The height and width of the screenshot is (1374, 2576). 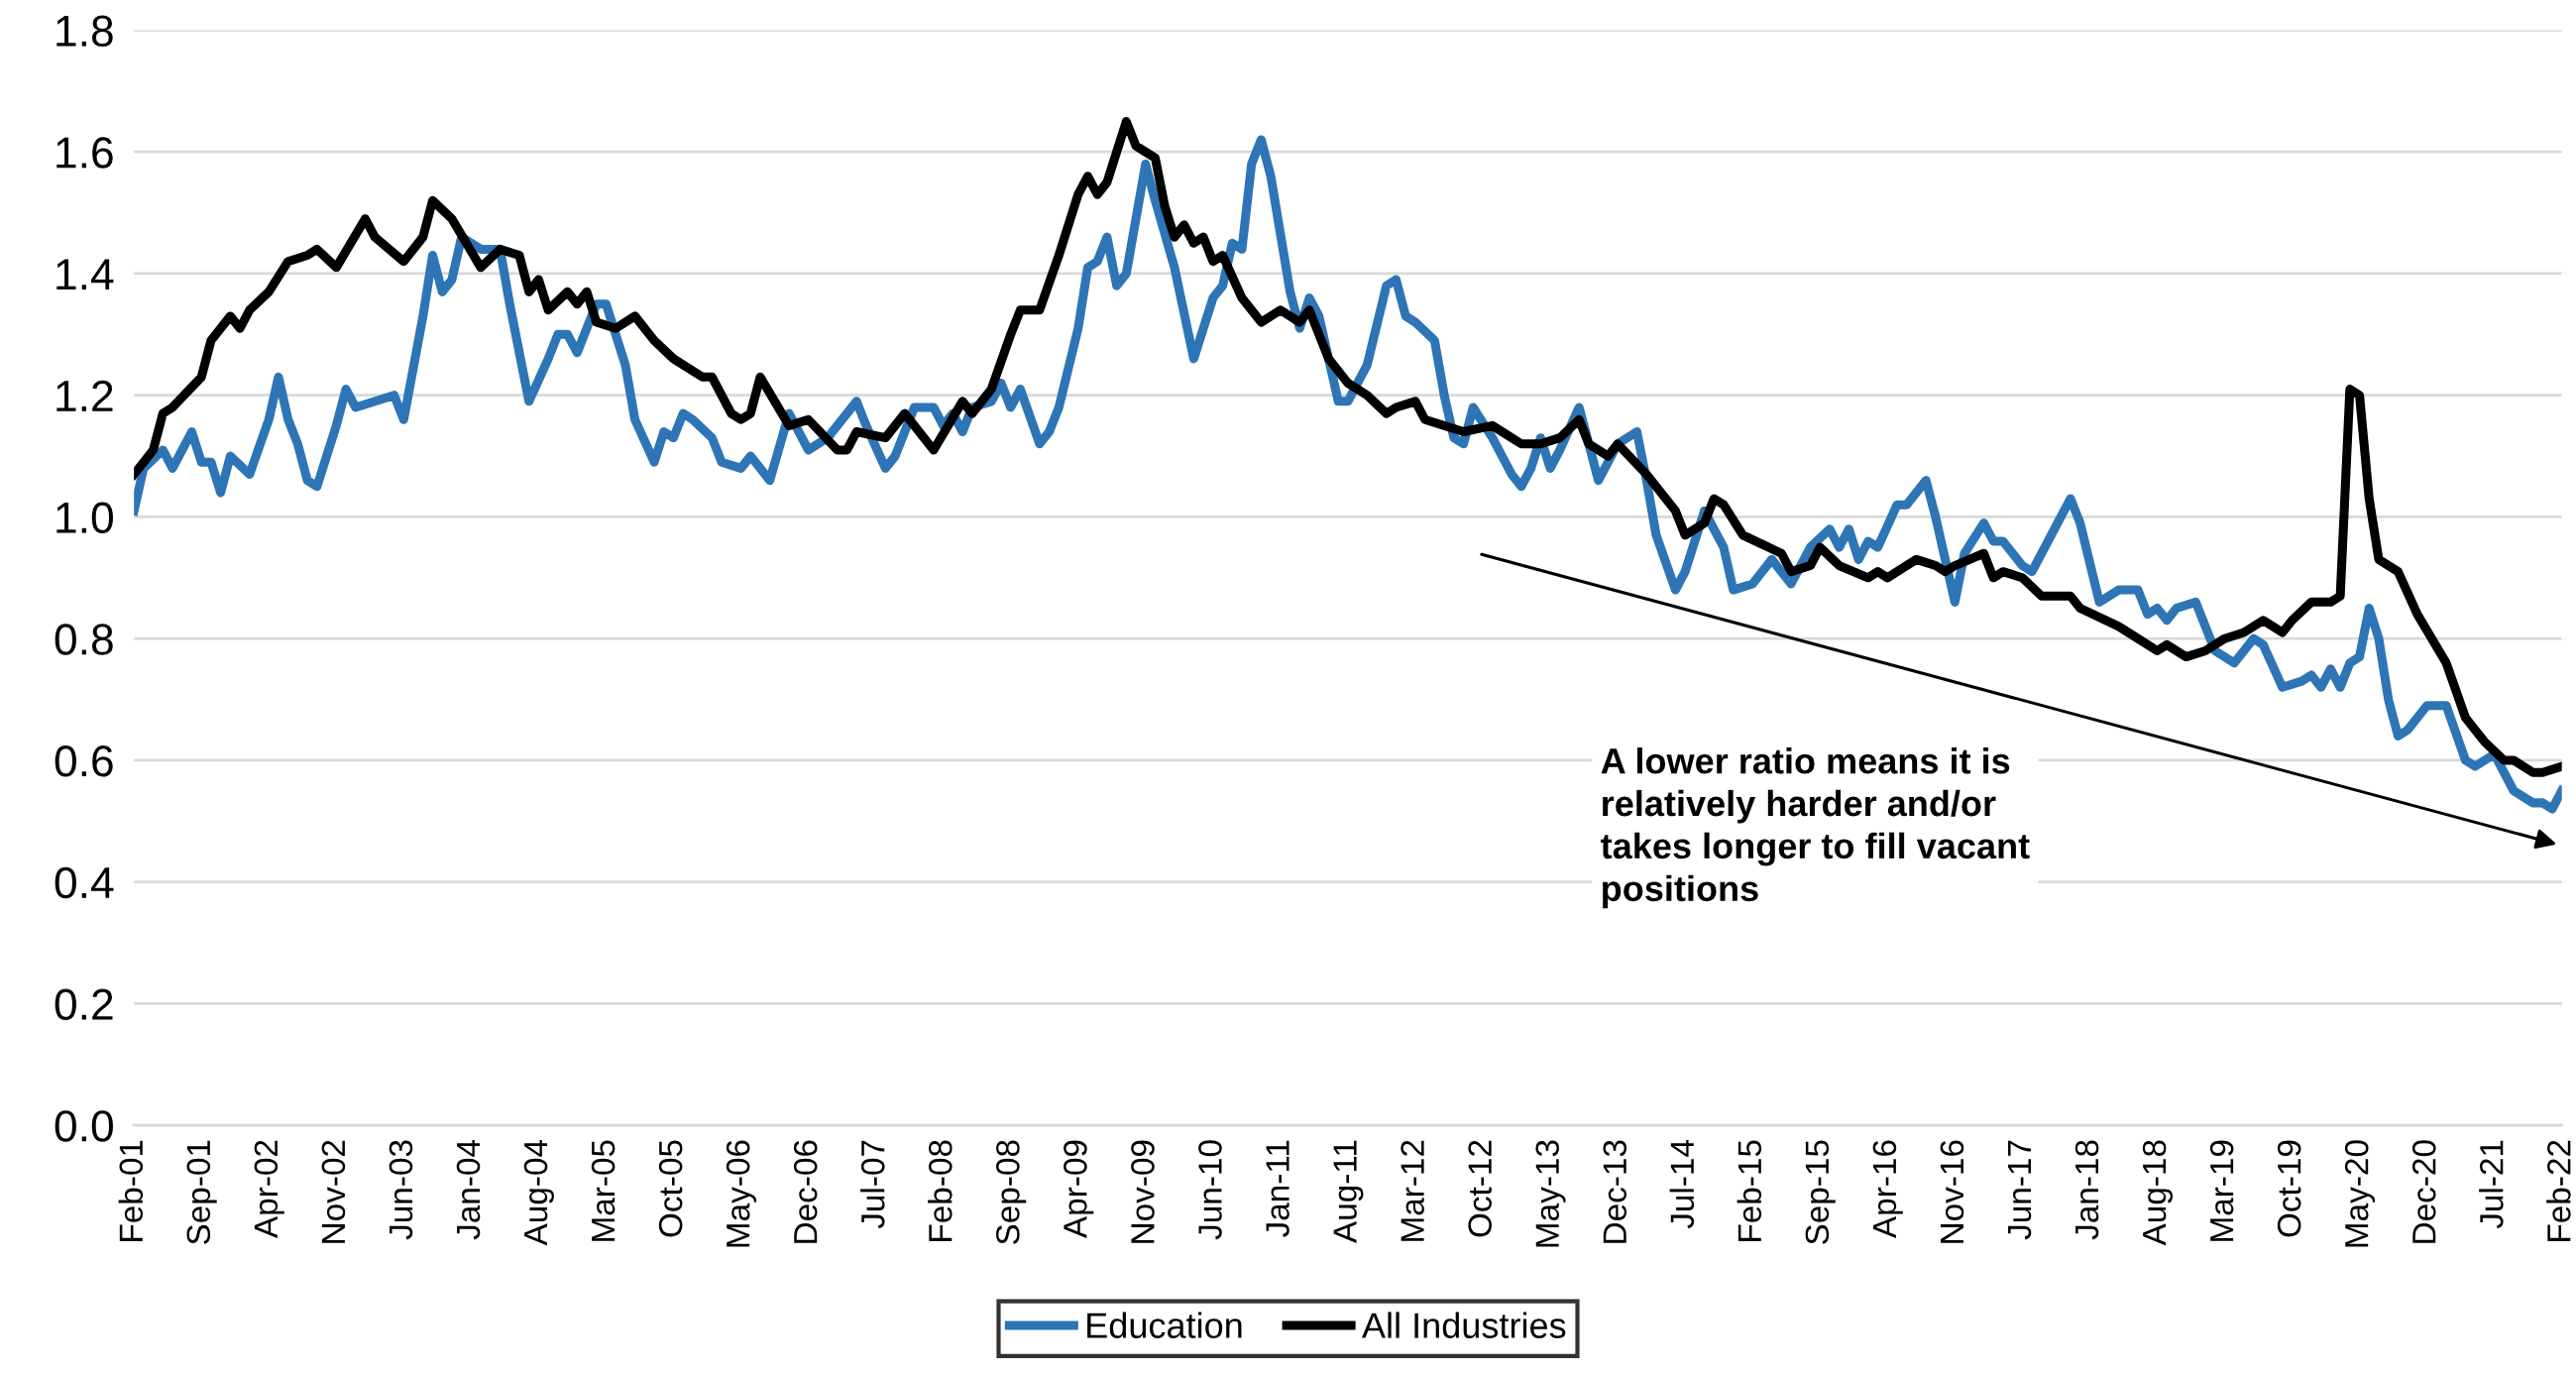 What do you see at coordinates (1815, 828) in the screenshot?
I see `annotation: A lower ratio means it is relatively harder and/or takes longer to fill vacant positions` at bounding box center [1815, 828].